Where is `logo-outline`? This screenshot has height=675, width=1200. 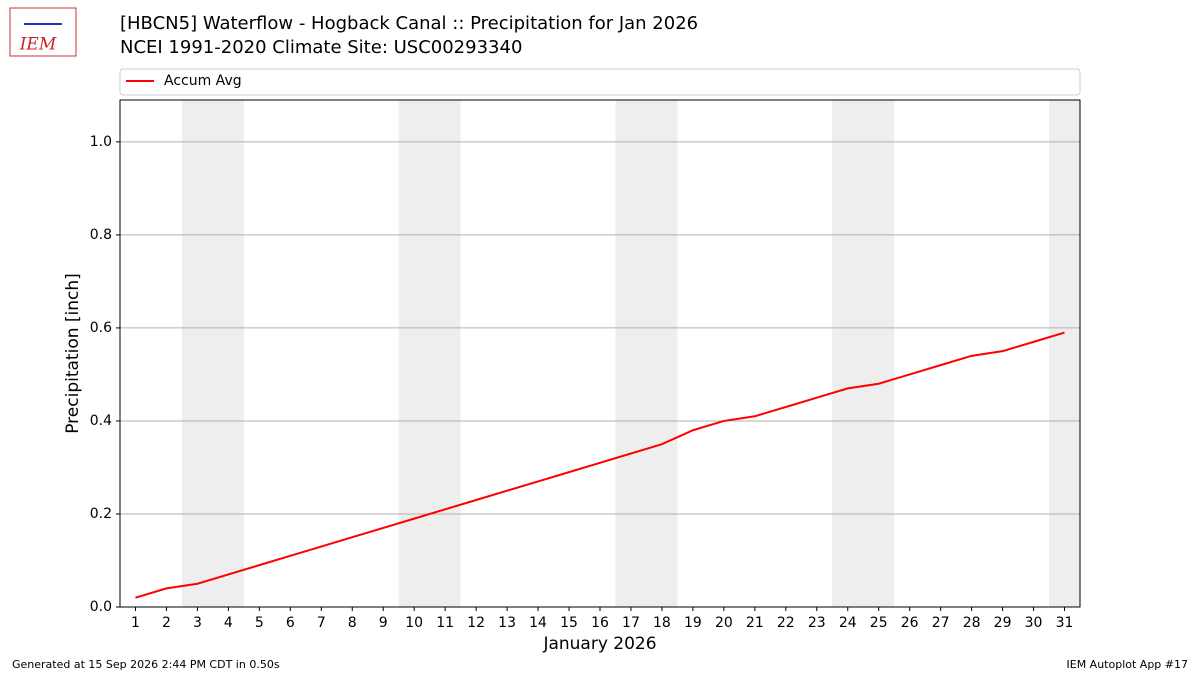
logo-outline is located at coordinates (43, 32).